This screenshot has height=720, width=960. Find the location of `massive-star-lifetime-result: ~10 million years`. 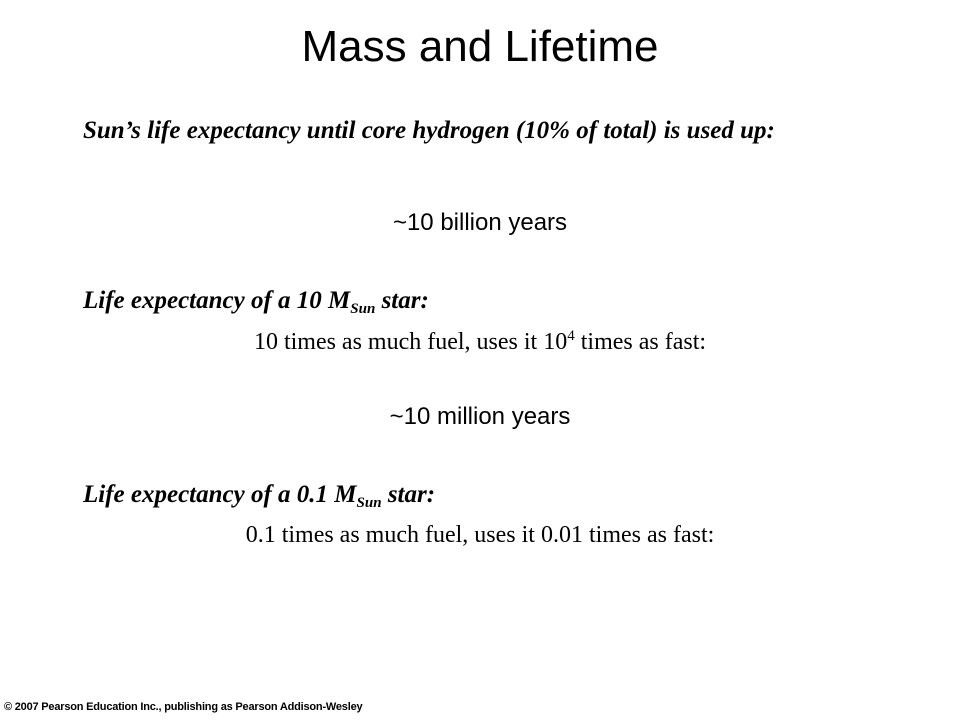

massive-star-lifetime-result: ~10 million years is located at coordinates (480, 416).